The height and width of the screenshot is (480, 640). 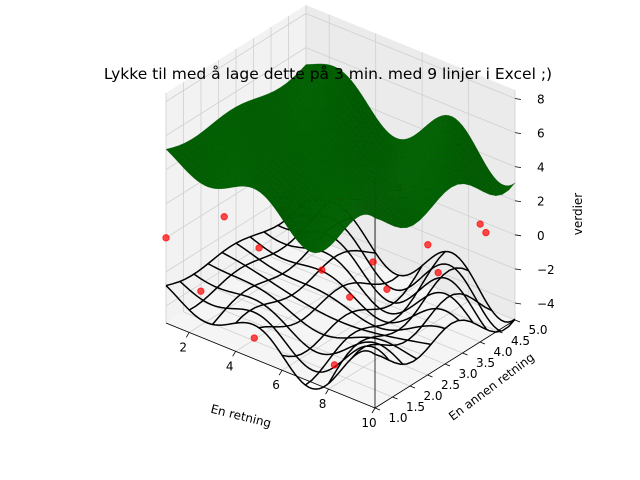 I want to click on y-tick-label: 4.0, so click(x=502, y=352).